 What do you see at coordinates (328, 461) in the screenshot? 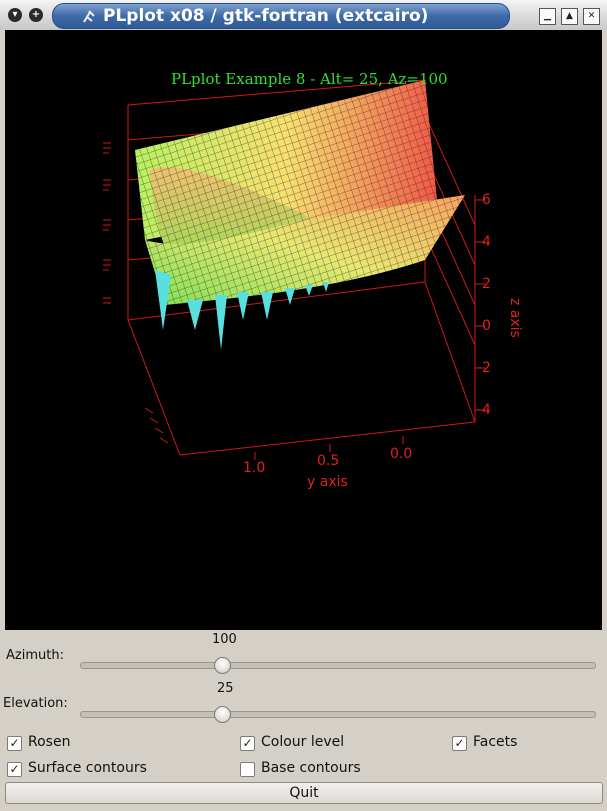
I see `y-tick-0-5: 0.5` at bounding box center [328, 461].